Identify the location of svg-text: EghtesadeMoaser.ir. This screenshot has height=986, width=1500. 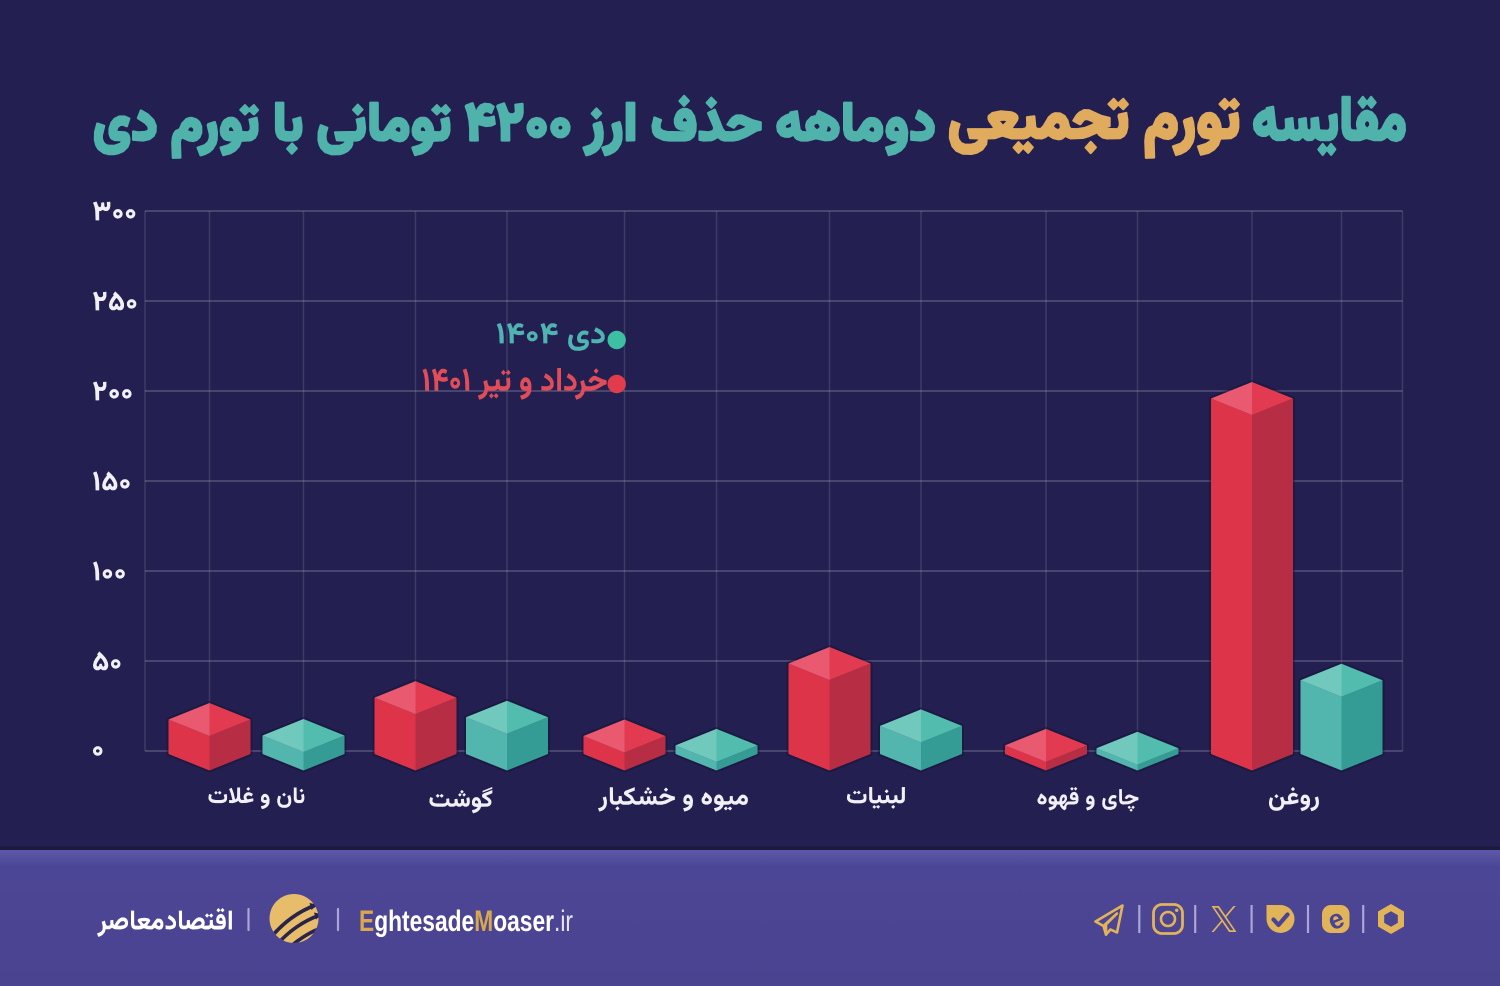
(466, 921).